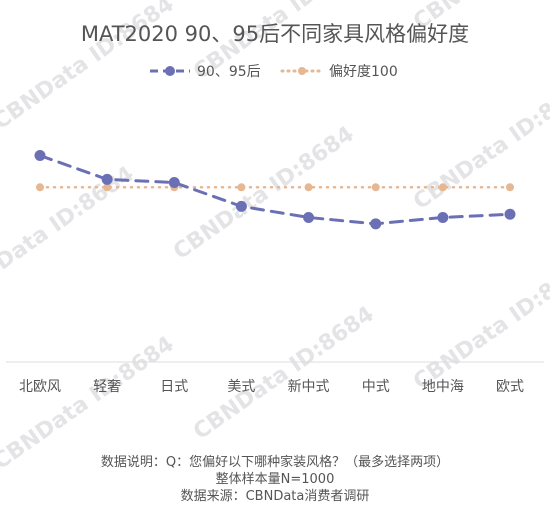 The height and width of the screenshot is (514, 550). What do you see at coordinates (107, 387) in the screenshot?
I see `x-tick-label: 轻奢` at bounding box center [107, 387].